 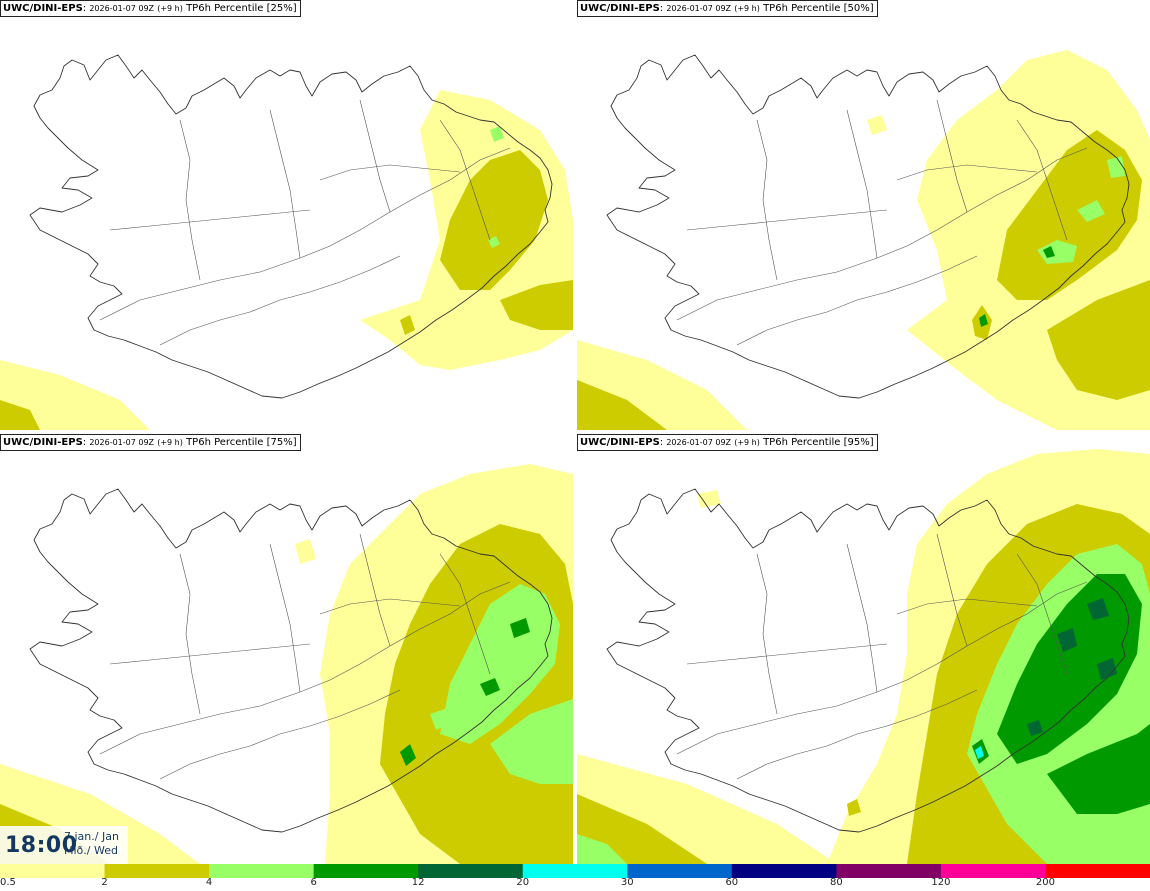 I want to click on colorbar-label: 200, so click(x=1045, y=882).